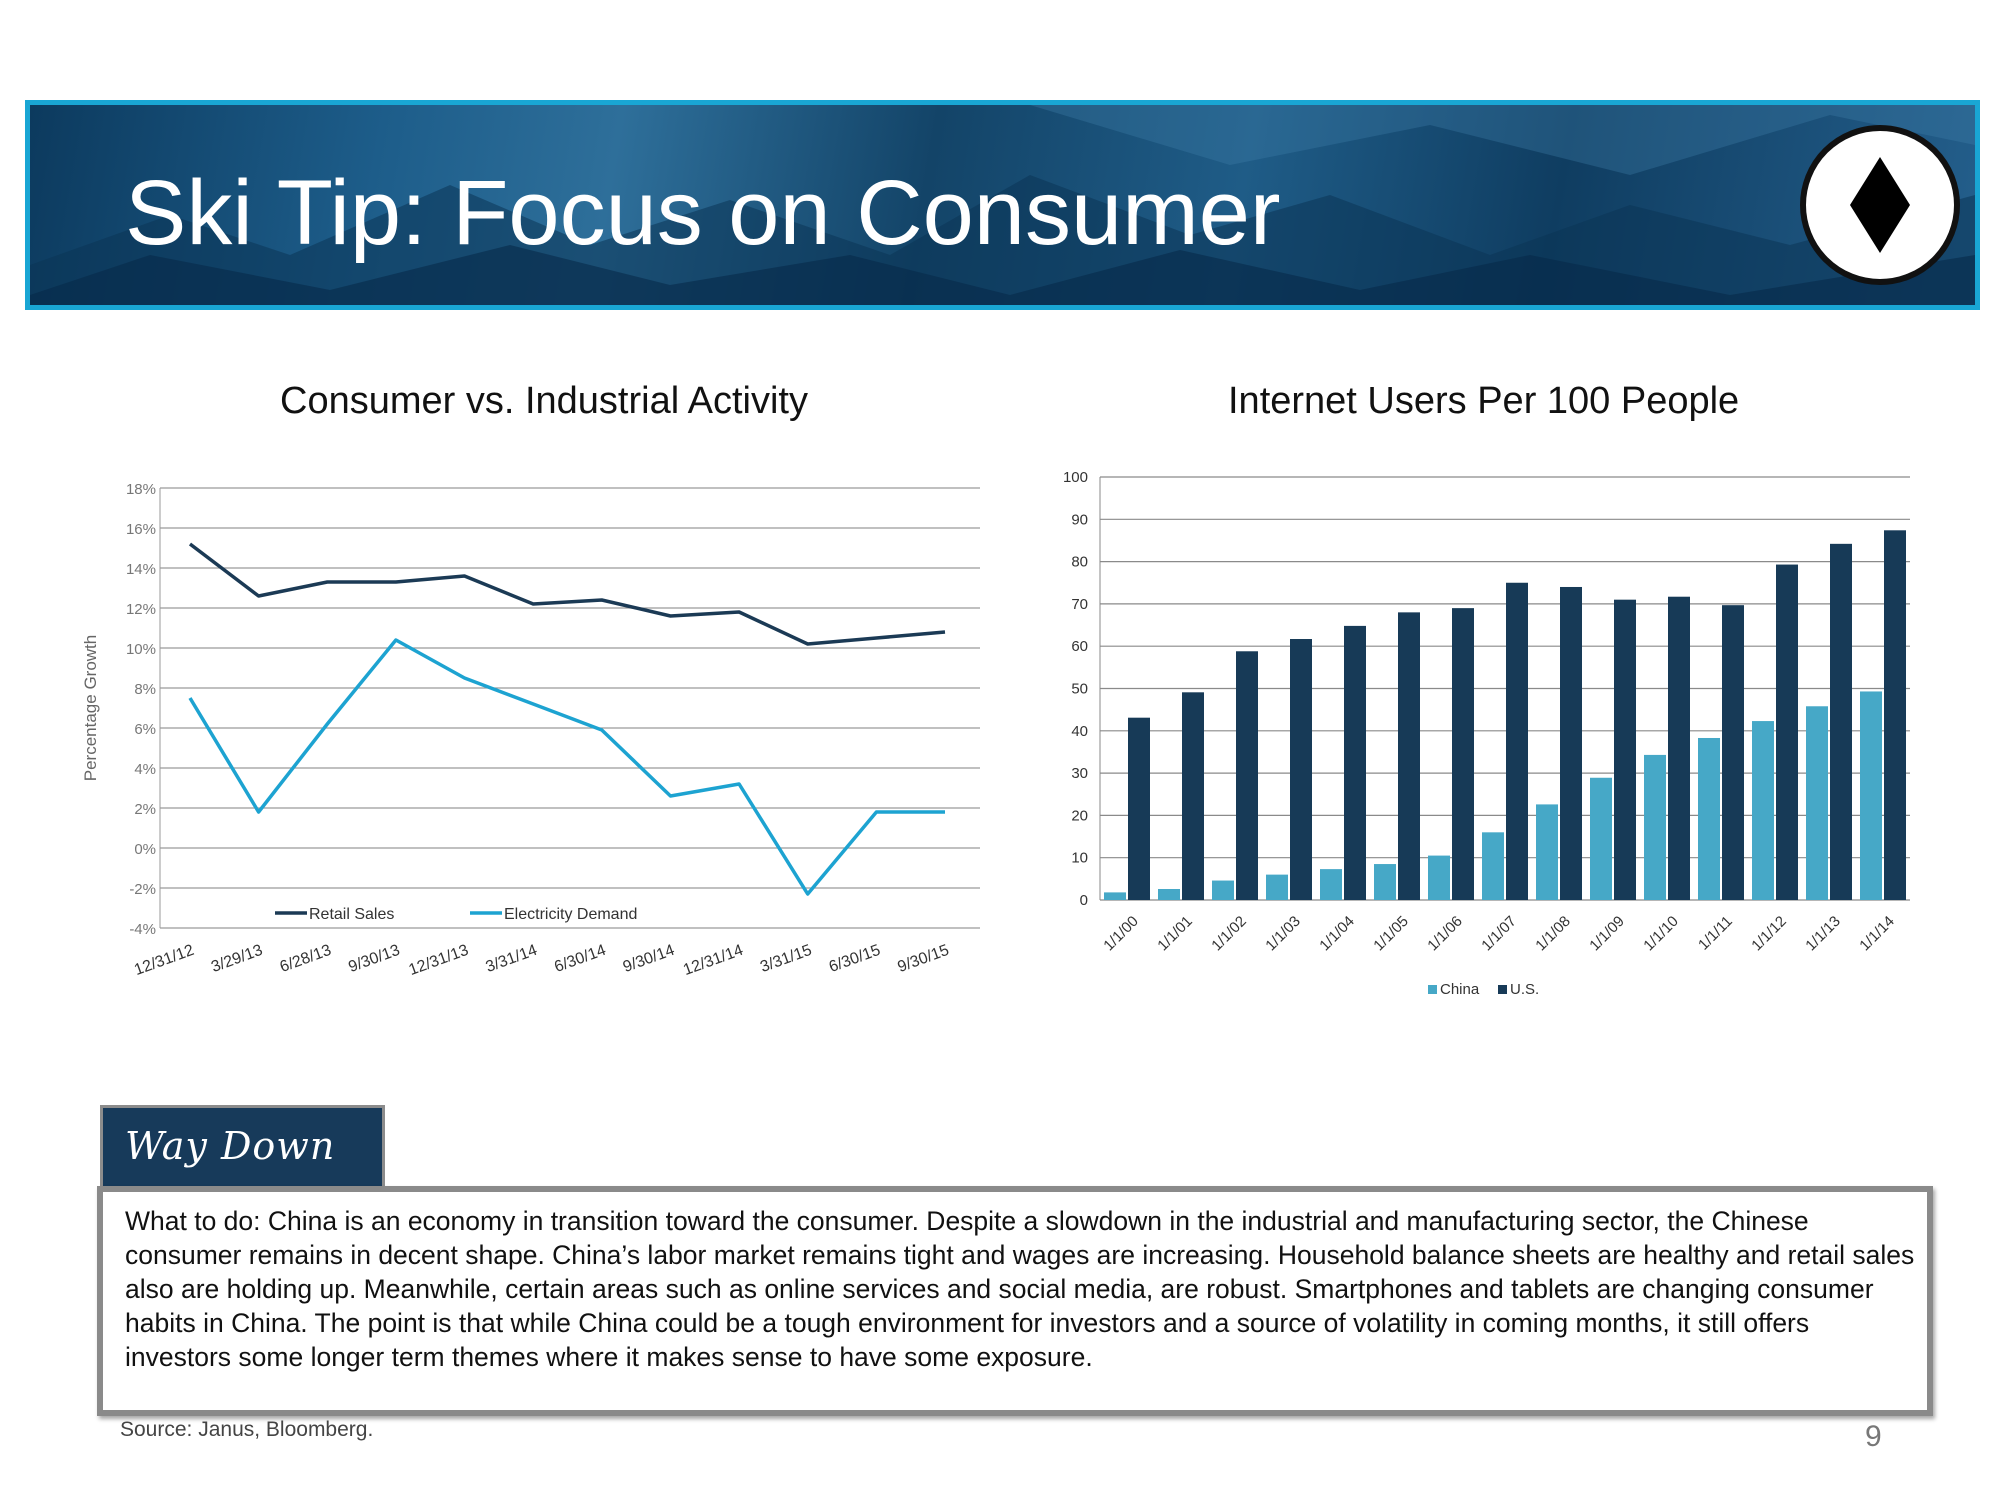  Describe the element at coordinates (1079, 562) in the screenshot. I see `y-tick-label: 80` at that location.